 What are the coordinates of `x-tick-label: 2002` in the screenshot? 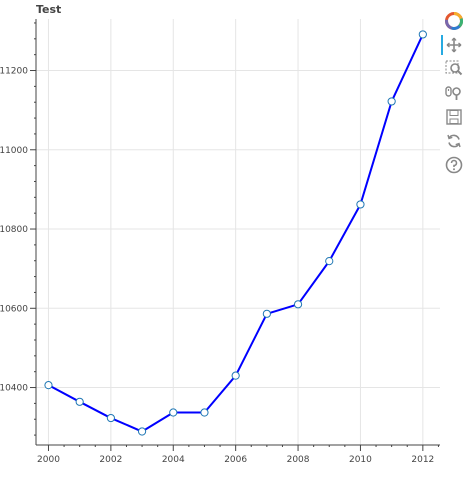 It's located at (110, 460).